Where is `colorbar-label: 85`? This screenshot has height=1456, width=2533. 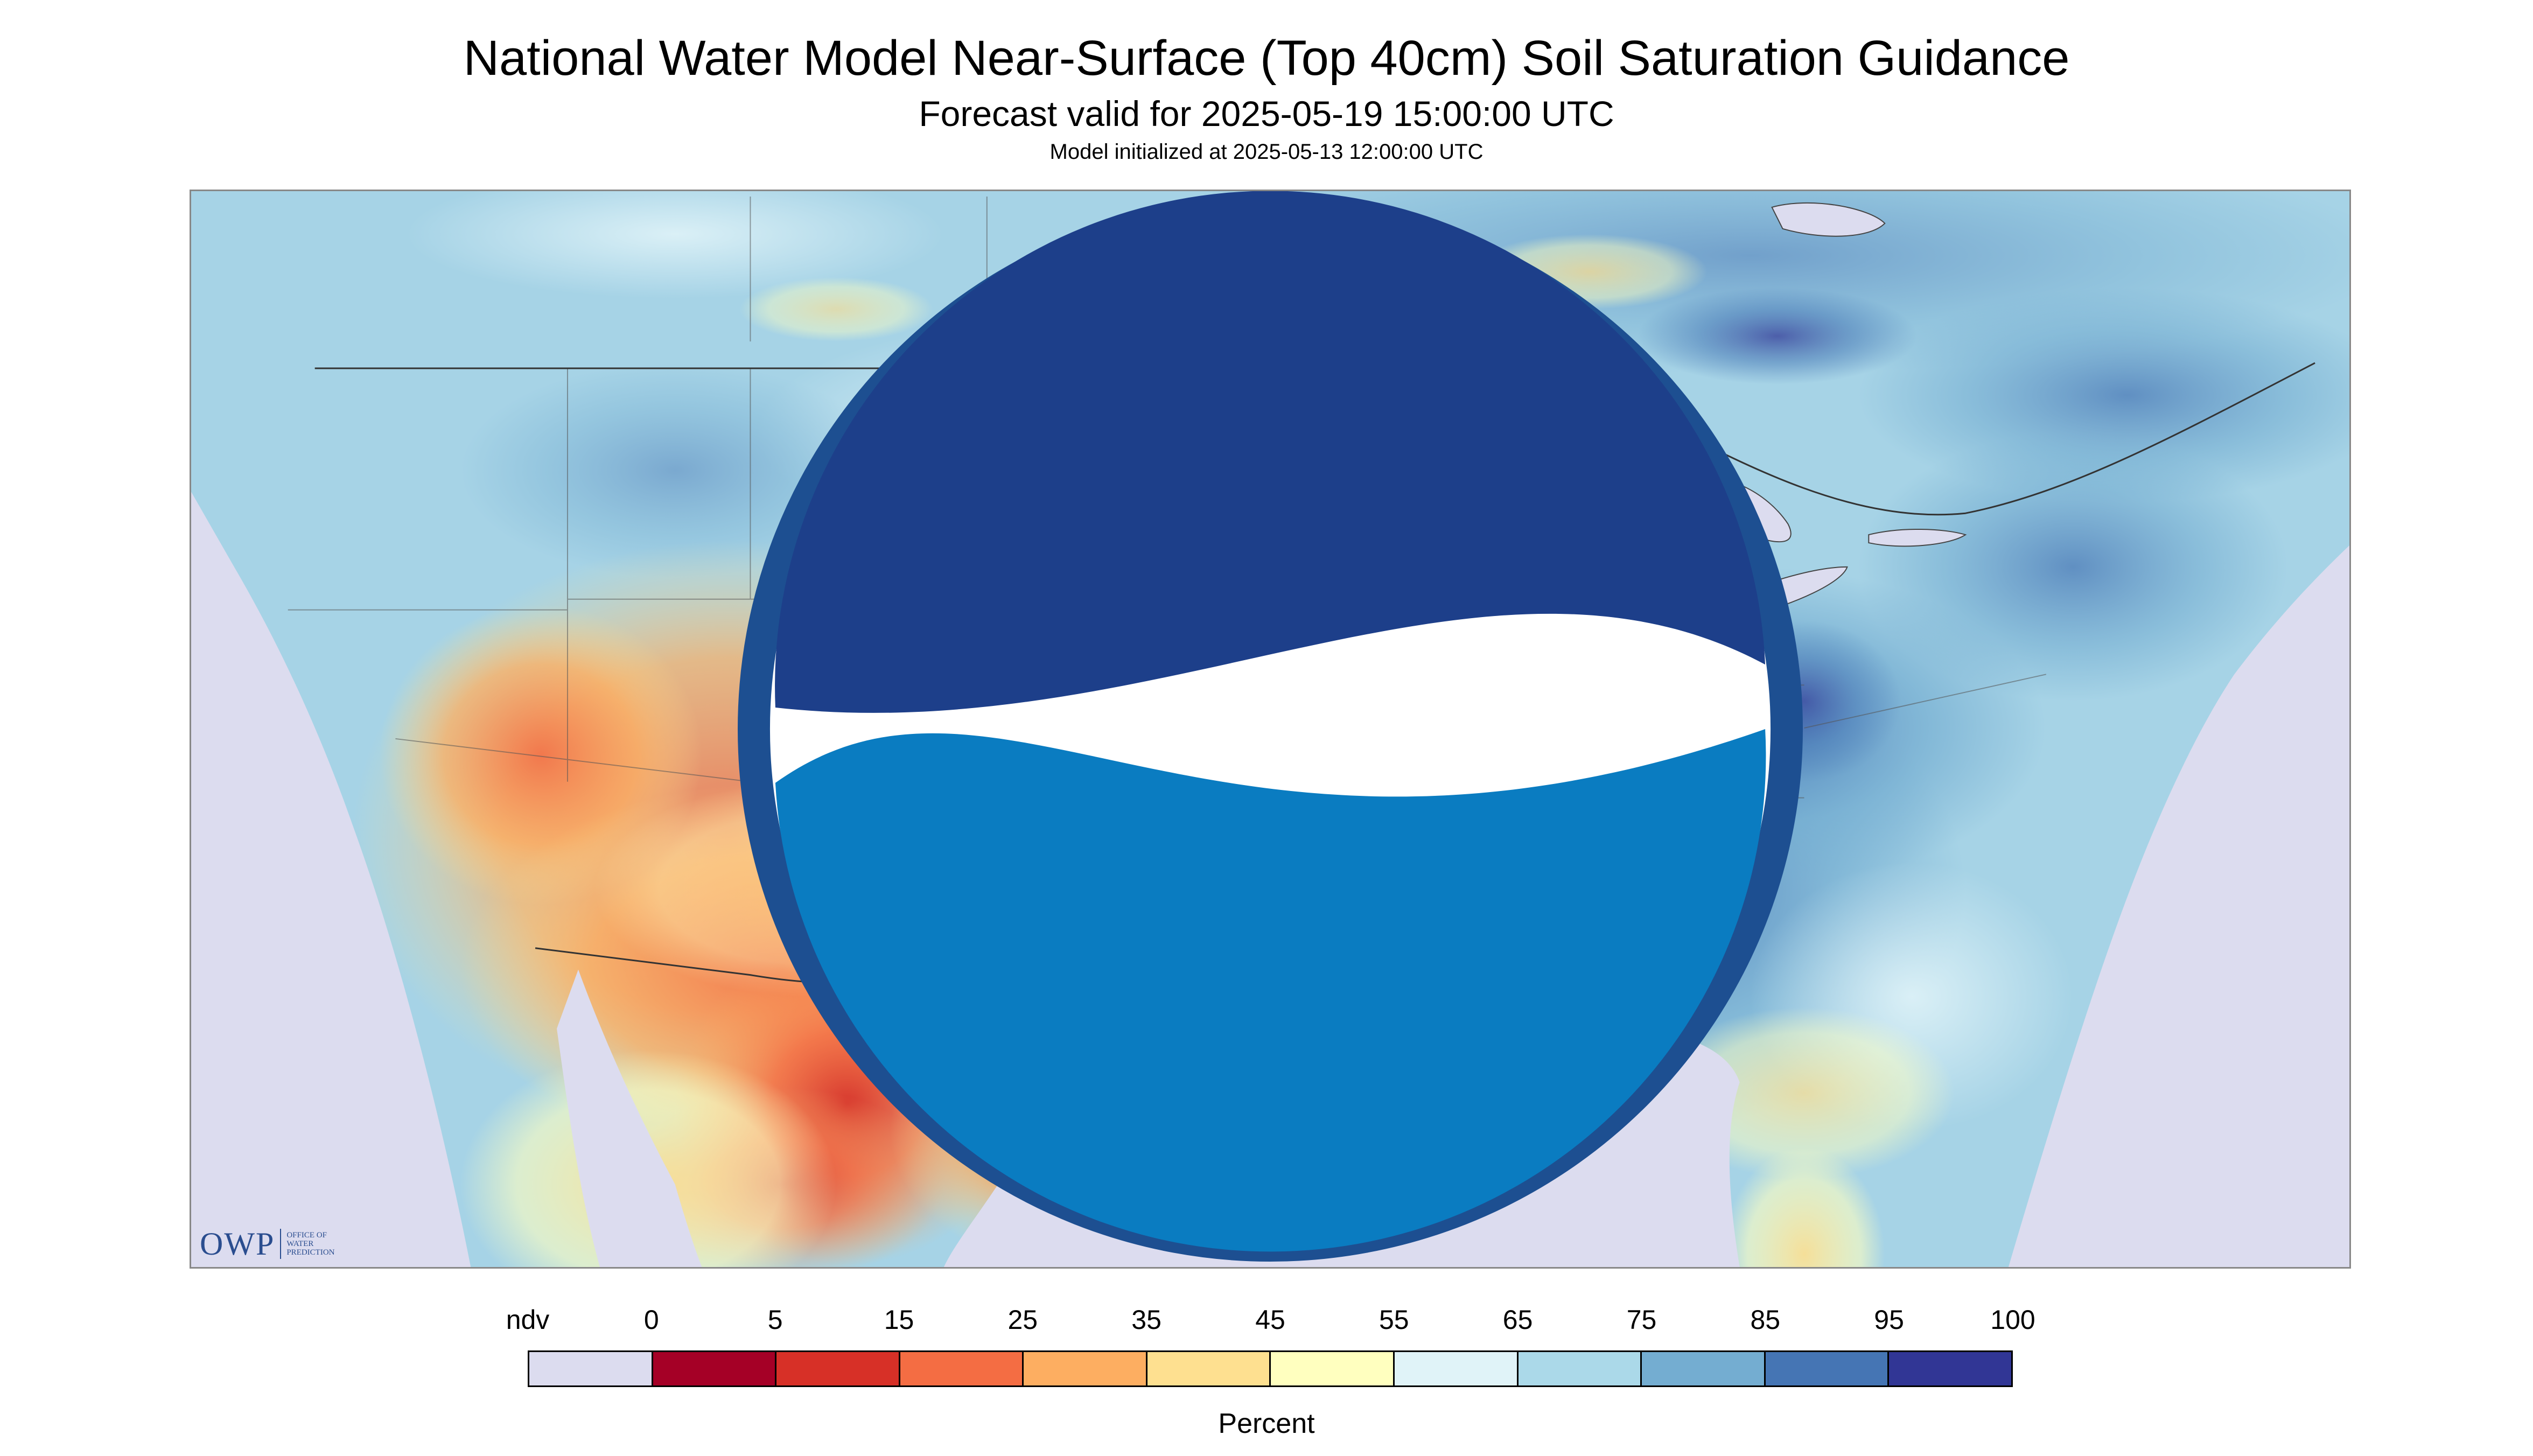
colorbar-label: 85 is located at coordinates (1766, 1320).